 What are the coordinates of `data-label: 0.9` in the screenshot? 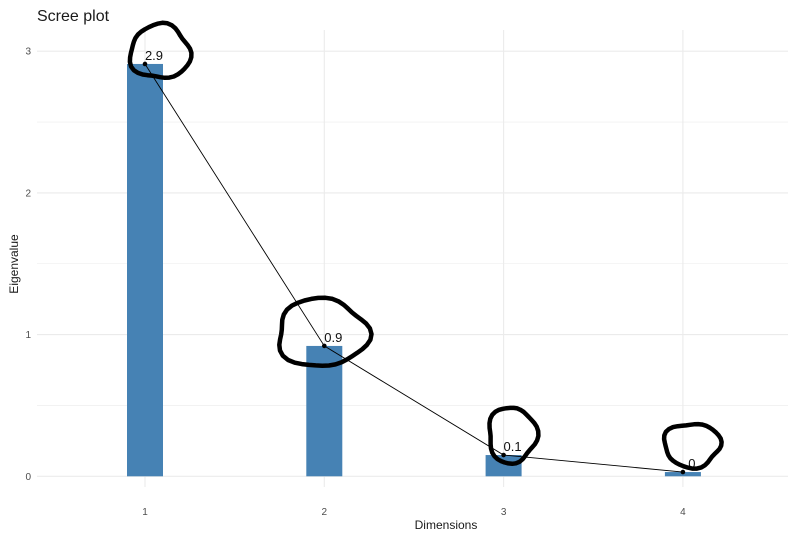 It's located at (333, 337).